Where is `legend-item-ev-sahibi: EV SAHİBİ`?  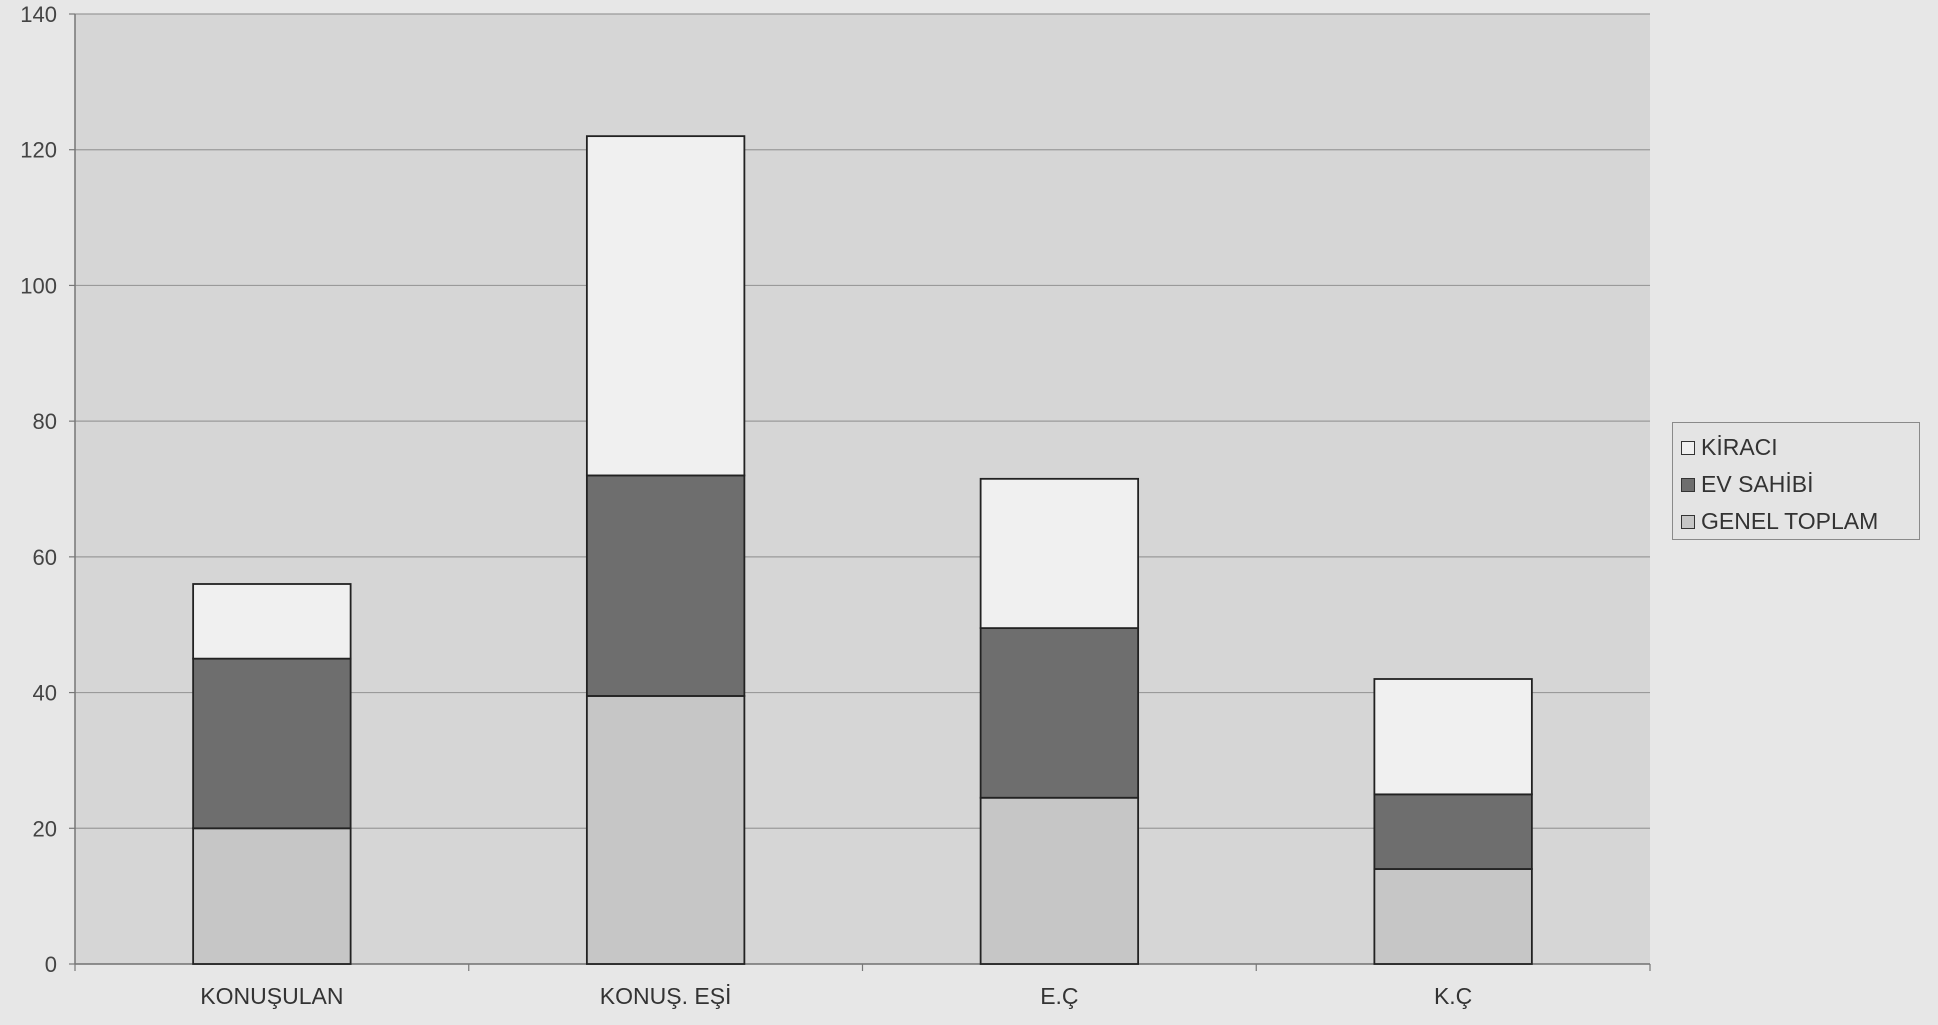
legend-item-ev-sahibi: EV SAHİBİ is located at coordinates (1800, 484).